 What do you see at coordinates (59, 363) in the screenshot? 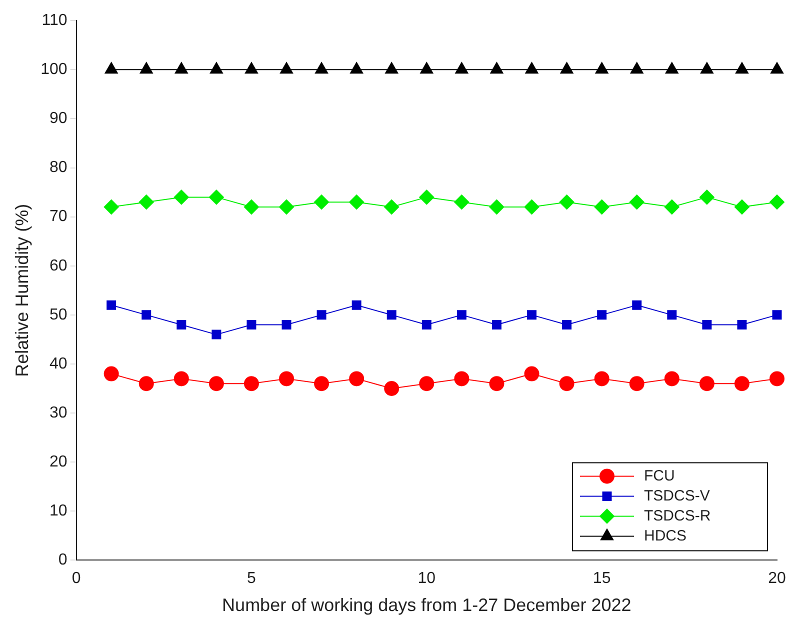
I see `y-tick-label: 40` at bounding box center [59, 363].